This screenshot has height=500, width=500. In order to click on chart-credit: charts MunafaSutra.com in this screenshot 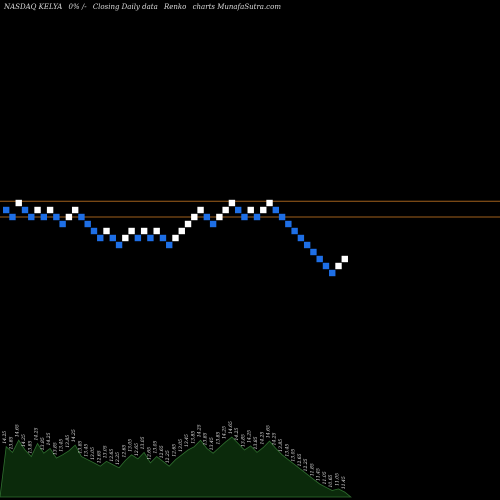, I will do `click(236, 7)`.